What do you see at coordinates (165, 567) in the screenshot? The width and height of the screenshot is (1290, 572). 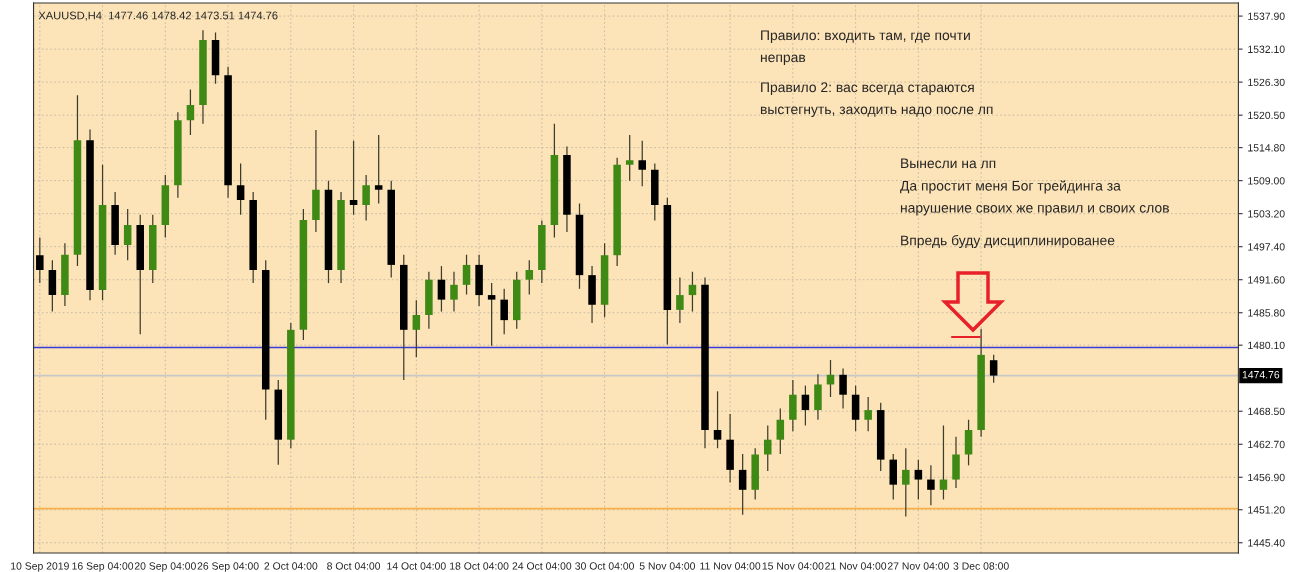 I see `x-tick-label: 20 Sep 04:00` at bounding box center [165, 567].